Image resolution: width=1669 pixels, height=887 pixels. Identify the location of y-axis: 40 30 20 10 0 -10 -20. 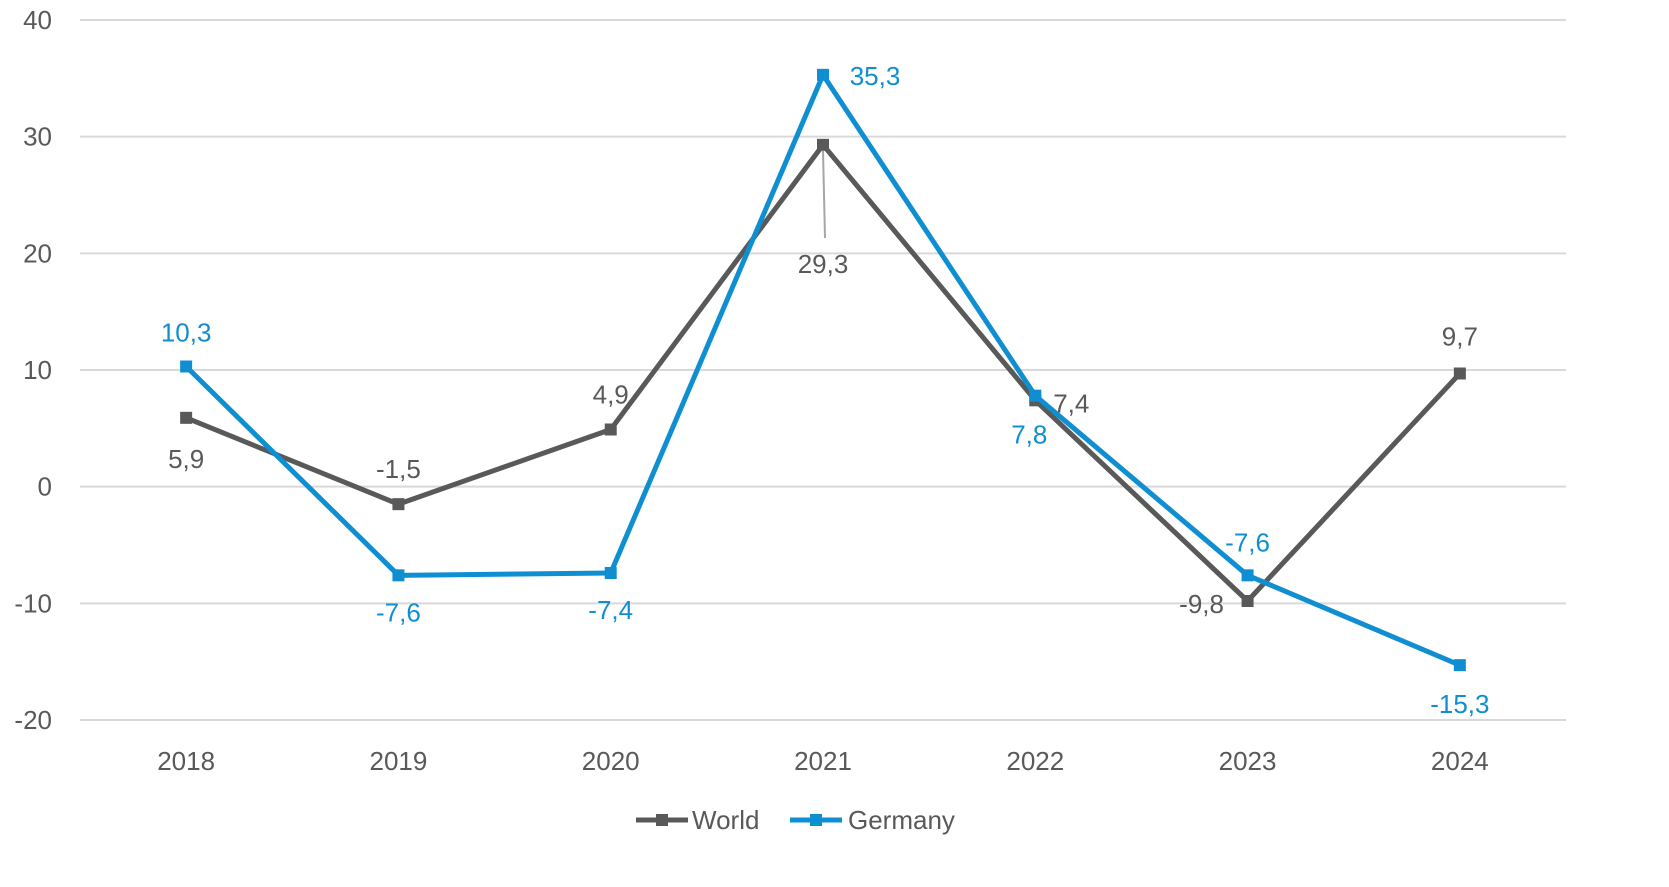
(33, 370).